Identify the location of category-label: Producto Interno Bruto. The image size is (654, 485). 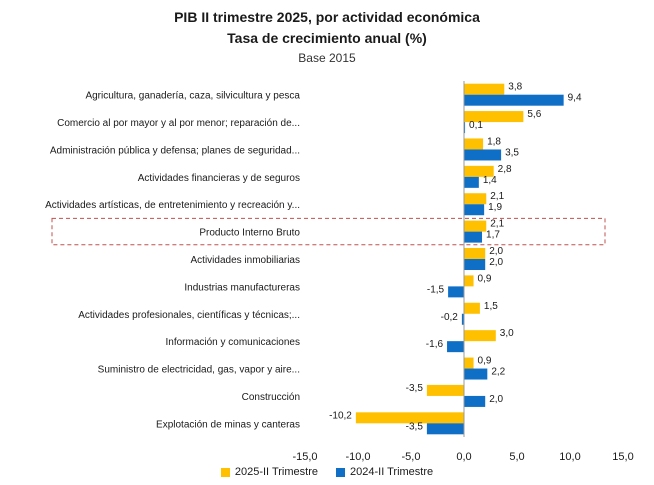
(249, 233).